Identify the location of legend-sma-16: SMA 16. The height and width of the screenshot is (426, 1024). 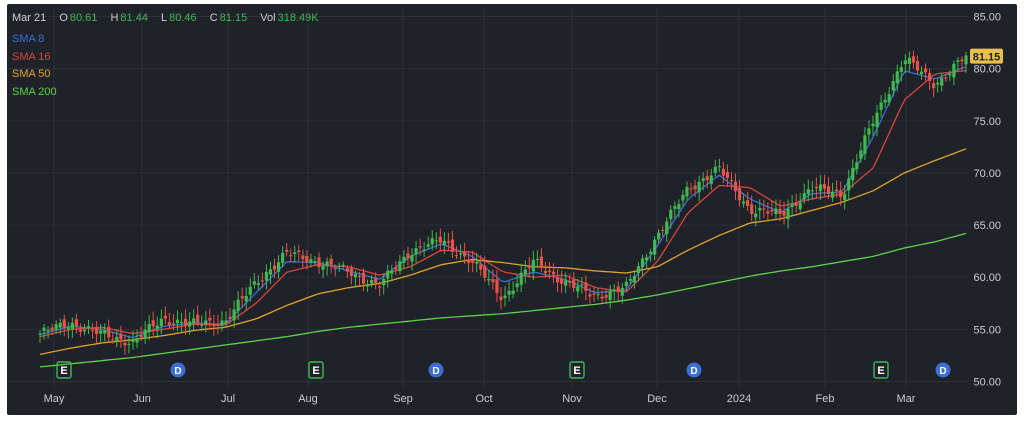
(31, 56).